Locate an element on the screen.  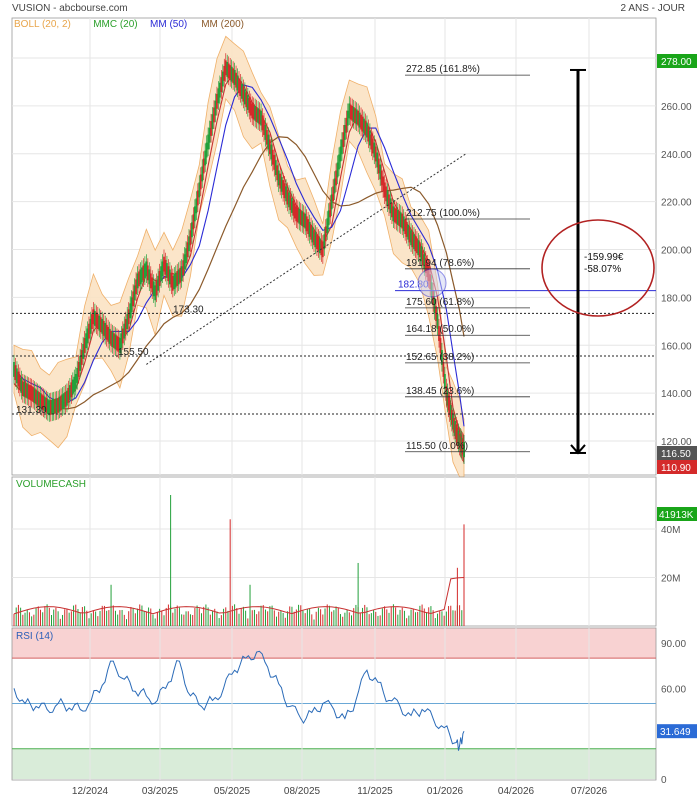
volume-axis-tick: 40M is located at coordinates (670, 530).